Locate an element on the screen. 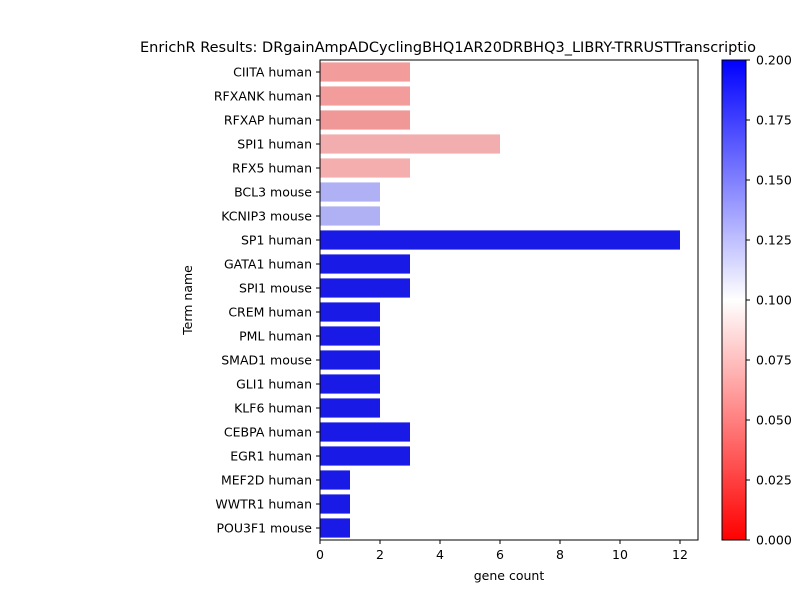 This screenshot has width=800, height=600. x-tick-label: 0 is located at coordinates (320, 554).